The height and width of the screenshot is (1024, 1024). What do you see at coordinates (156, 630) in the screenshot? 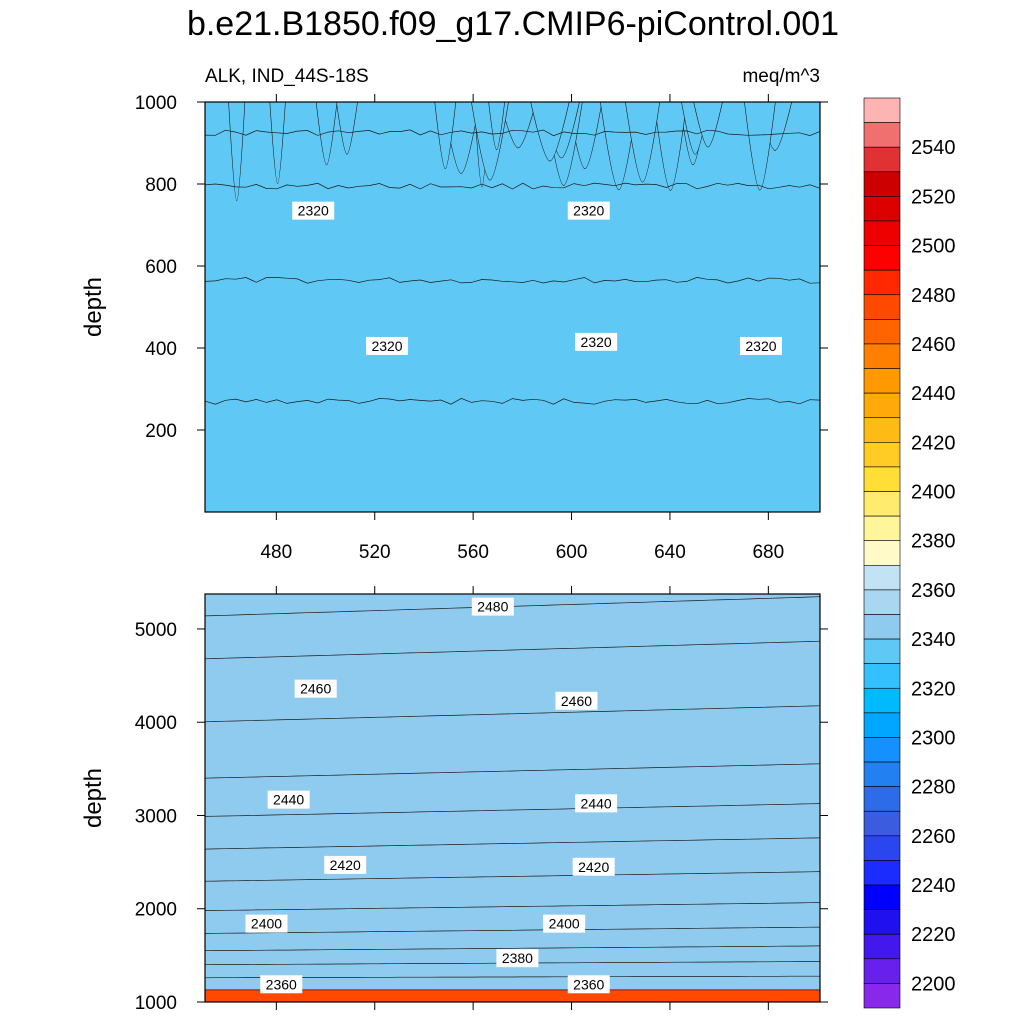
I see `y-tick-label: 5000` at bounding box center [156, 630].